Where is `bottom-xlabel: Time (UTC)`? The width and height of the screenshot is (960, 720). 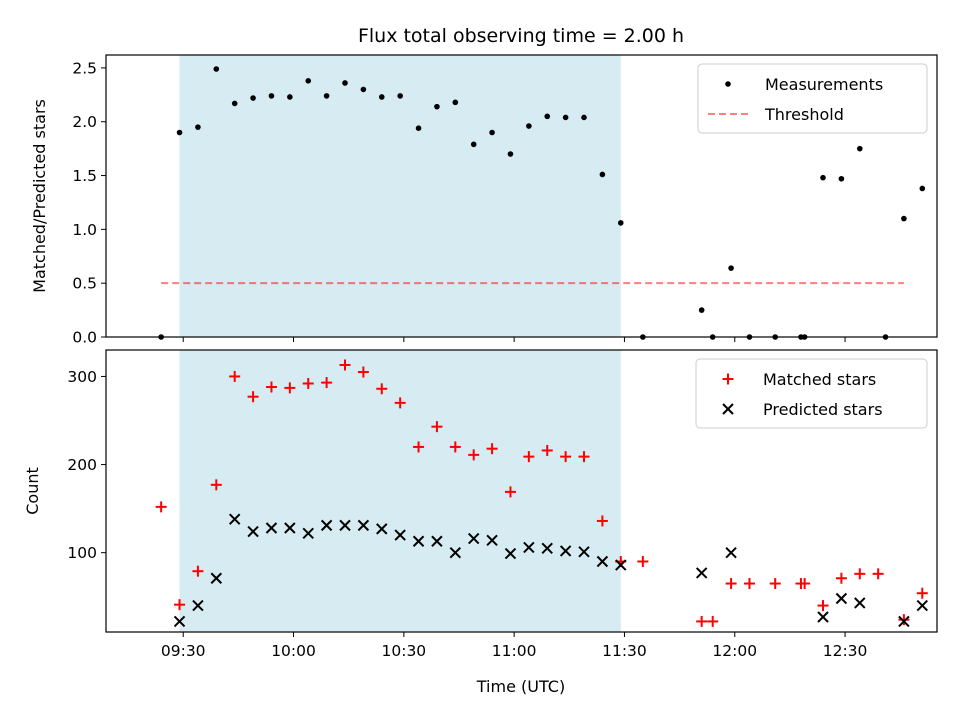 bottom-xlabel: Time (UTC) is located at coordinates (520, 686).